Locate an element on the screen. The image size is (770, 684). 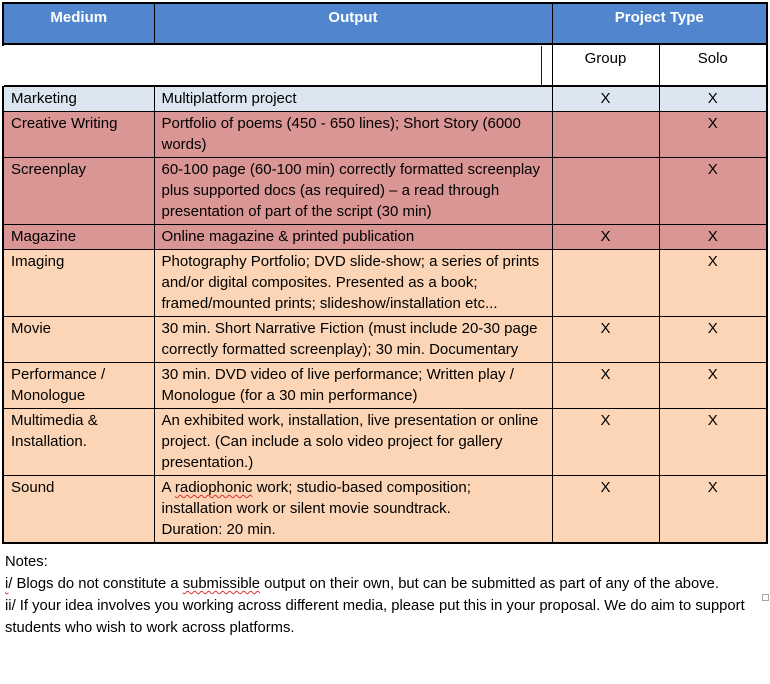
row-medium-cell: Multimedia & Installation. is located at coordinates (78, 442).